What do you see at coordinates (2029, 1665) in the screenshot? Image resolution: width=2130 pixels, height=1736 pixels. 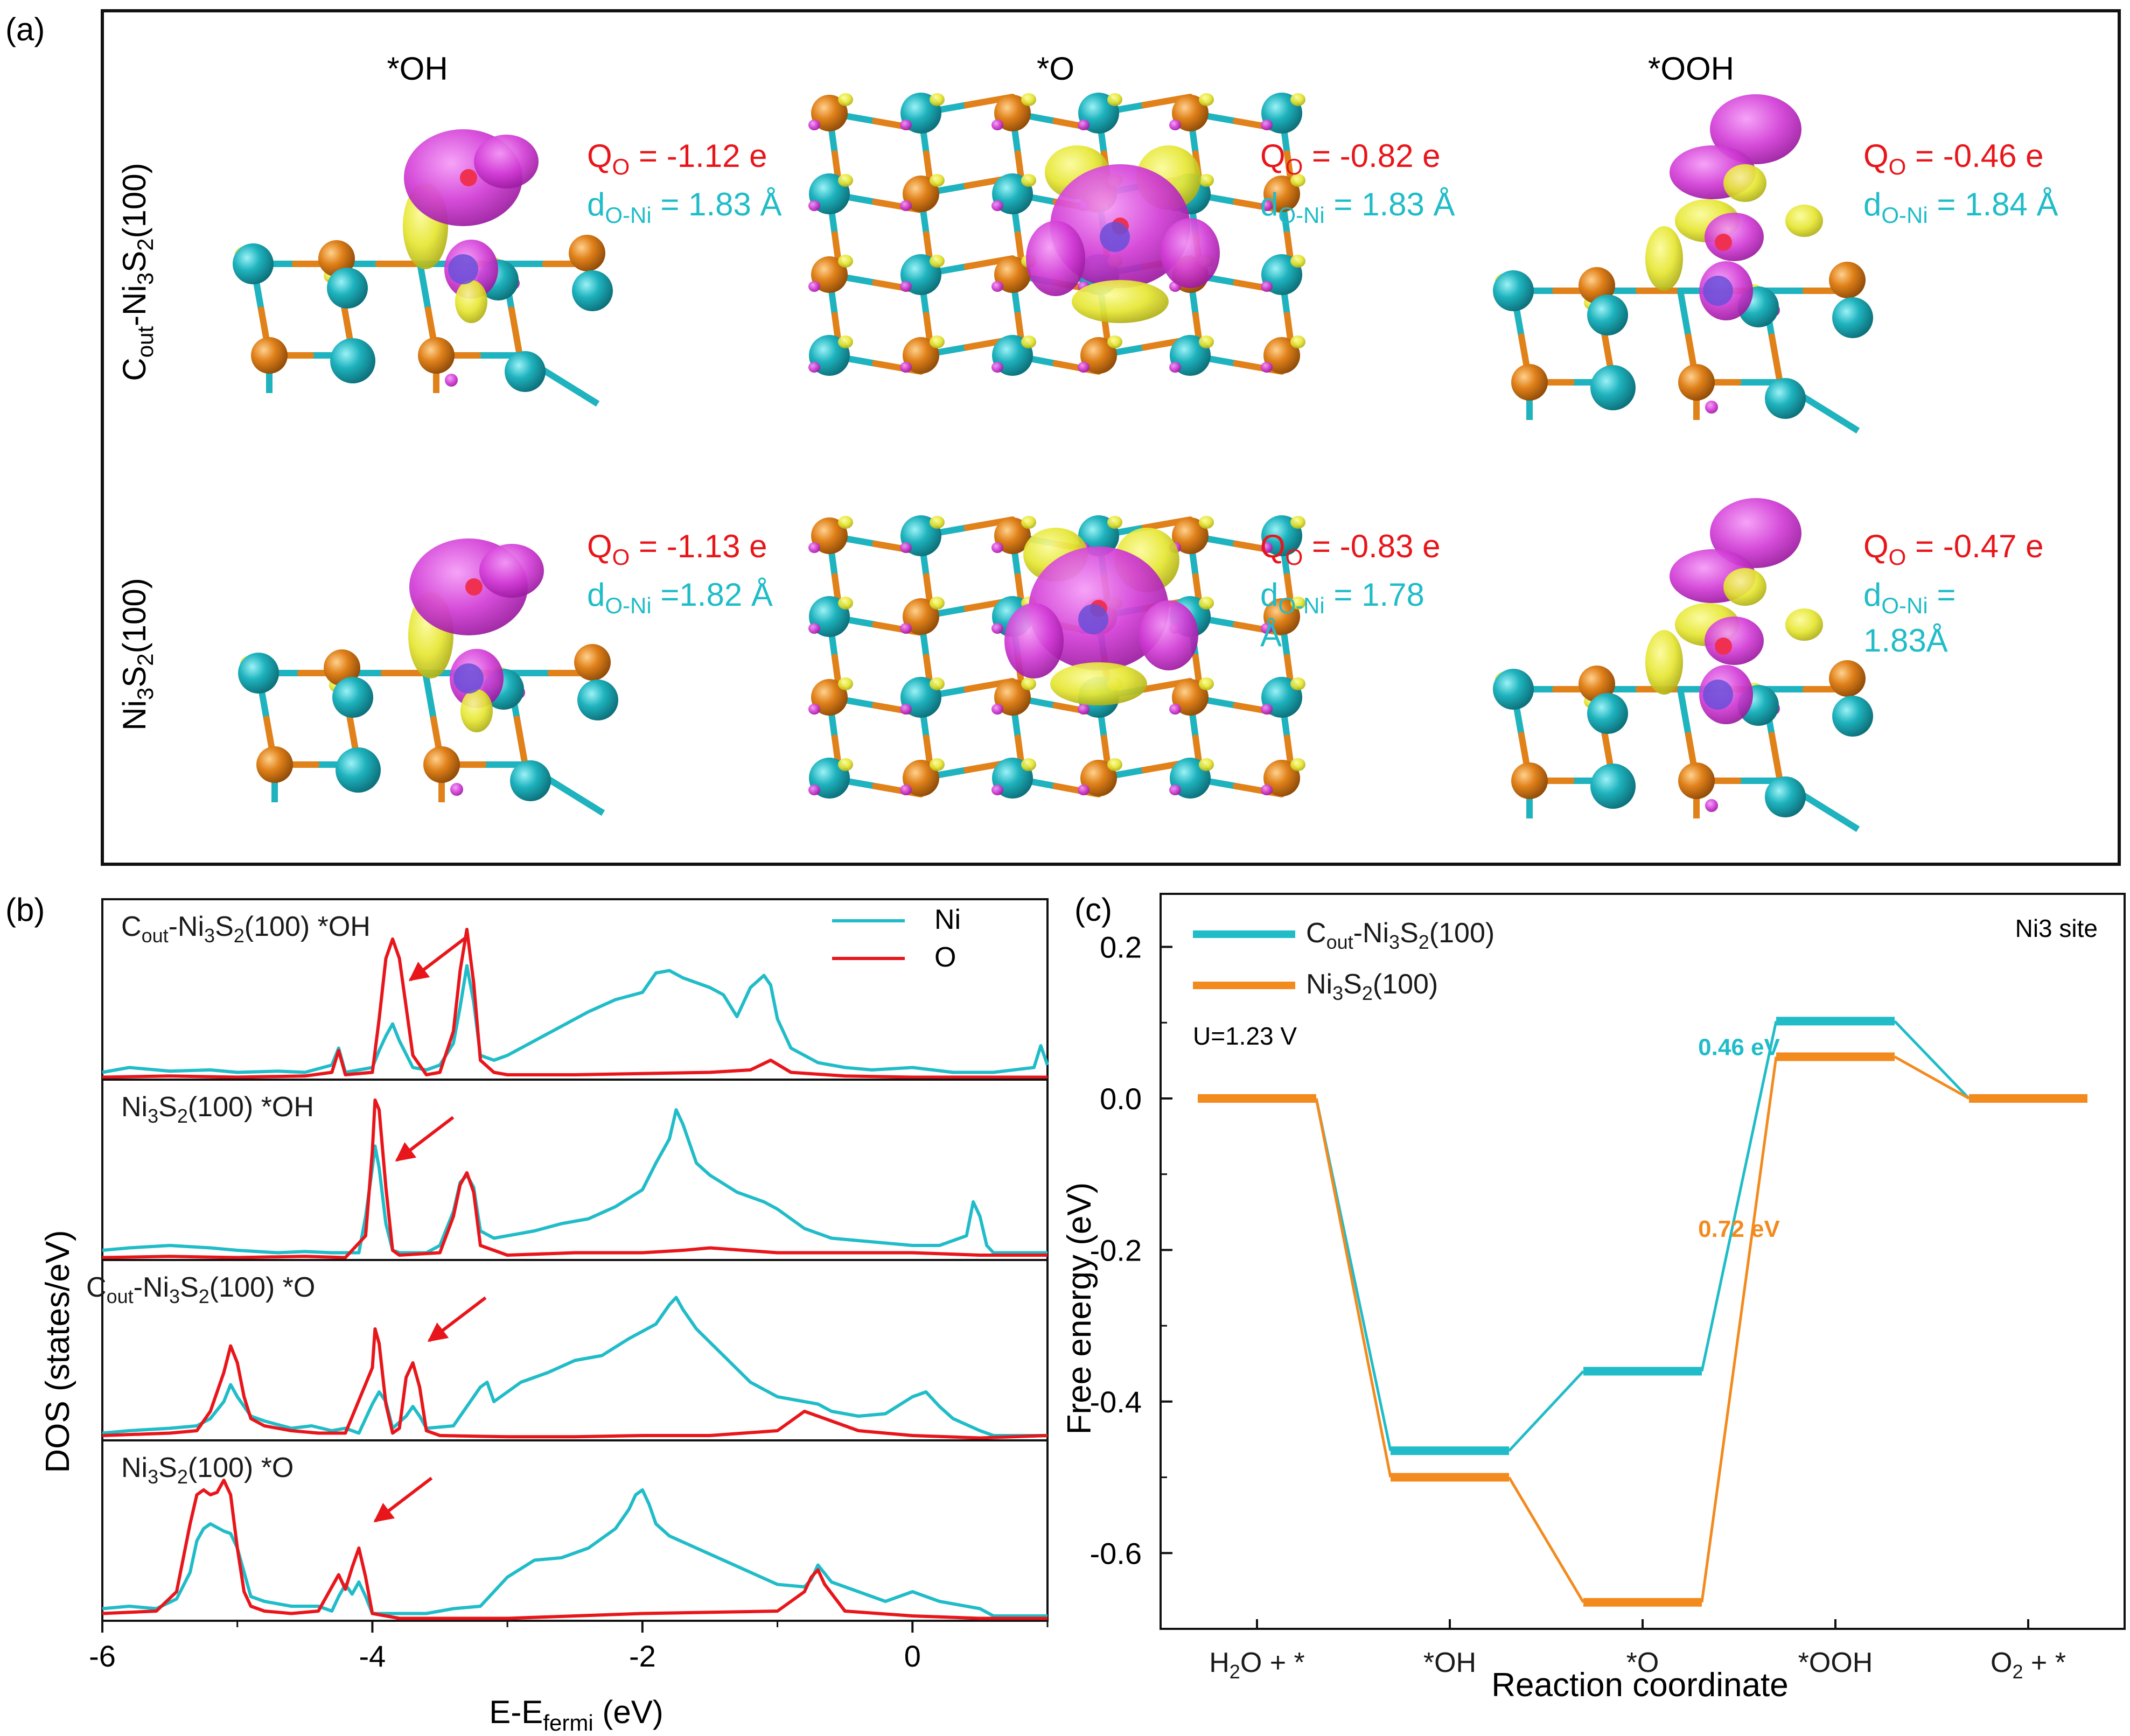 I see `category-label: O2 + *` at bounding box center [2029, 1665].